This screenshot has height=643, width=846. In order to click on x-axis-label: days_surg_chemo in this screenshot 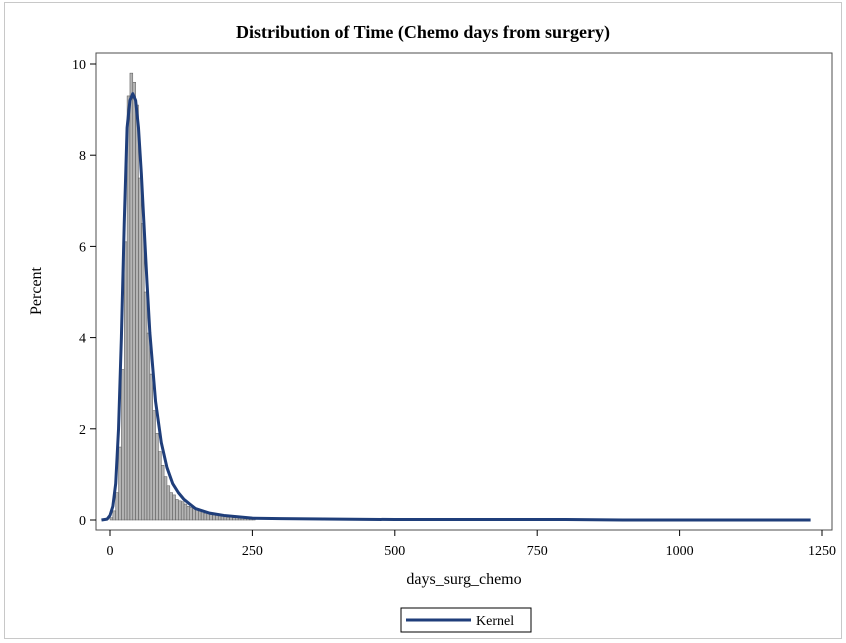, I will do `click(463, 579)`.